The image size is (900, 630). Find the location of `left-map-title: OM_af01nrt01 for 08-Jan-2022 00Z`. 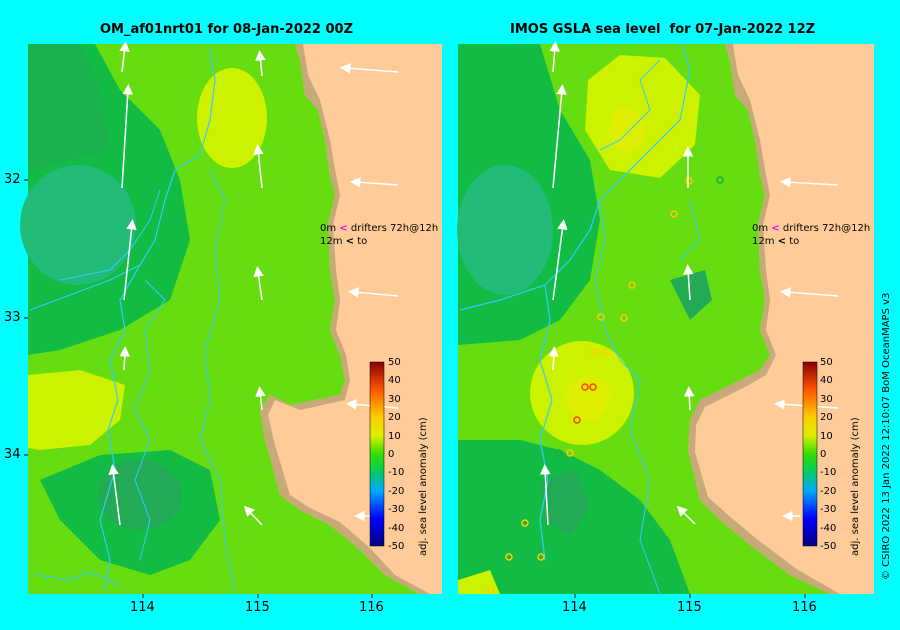

left-map-title: OM_af01nrt01 for 08-Jan-2022 00Z is located at coordinates (226, 29).